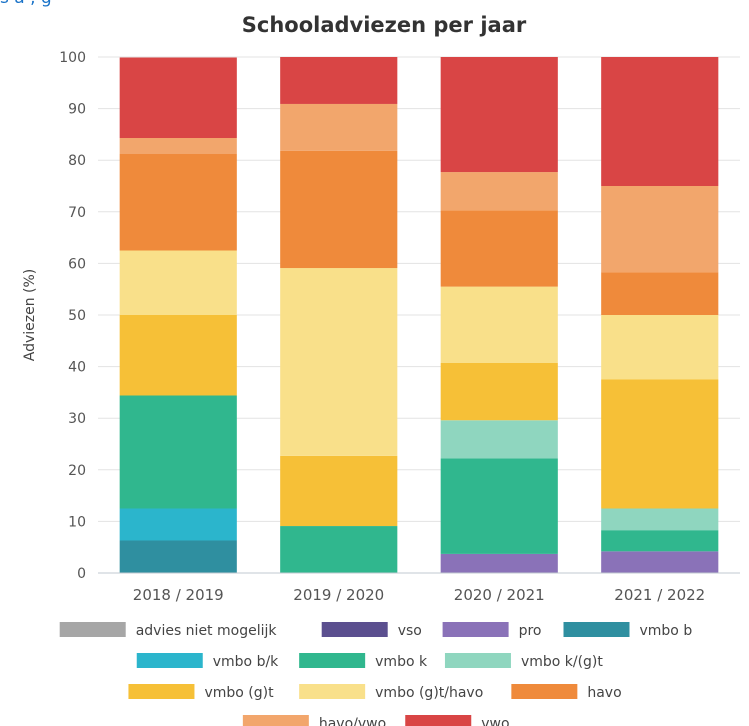 The width and height of the screenshot is (749, 726). I want to click on x-tick-label: 2021 / 2022, so click(659, 595).